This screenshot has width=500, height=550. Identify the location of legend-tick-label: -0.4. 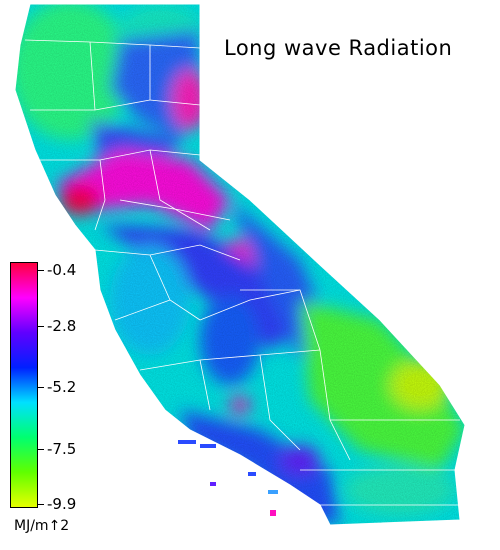
(62, 270).